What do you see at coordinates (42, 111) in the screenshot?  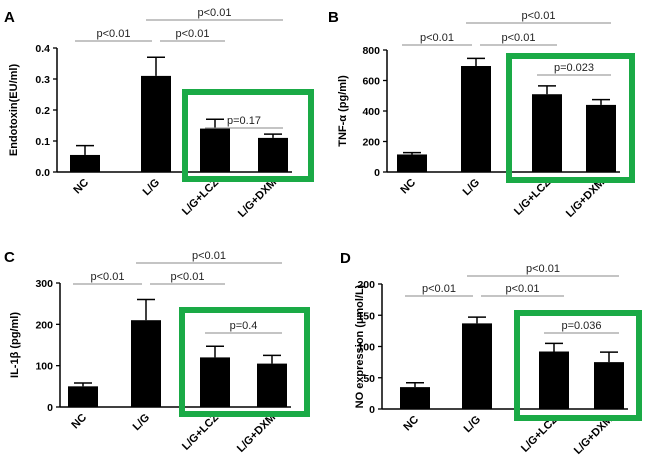 I see `y-tick-label: 0.2` at bounding box center [42, 111].